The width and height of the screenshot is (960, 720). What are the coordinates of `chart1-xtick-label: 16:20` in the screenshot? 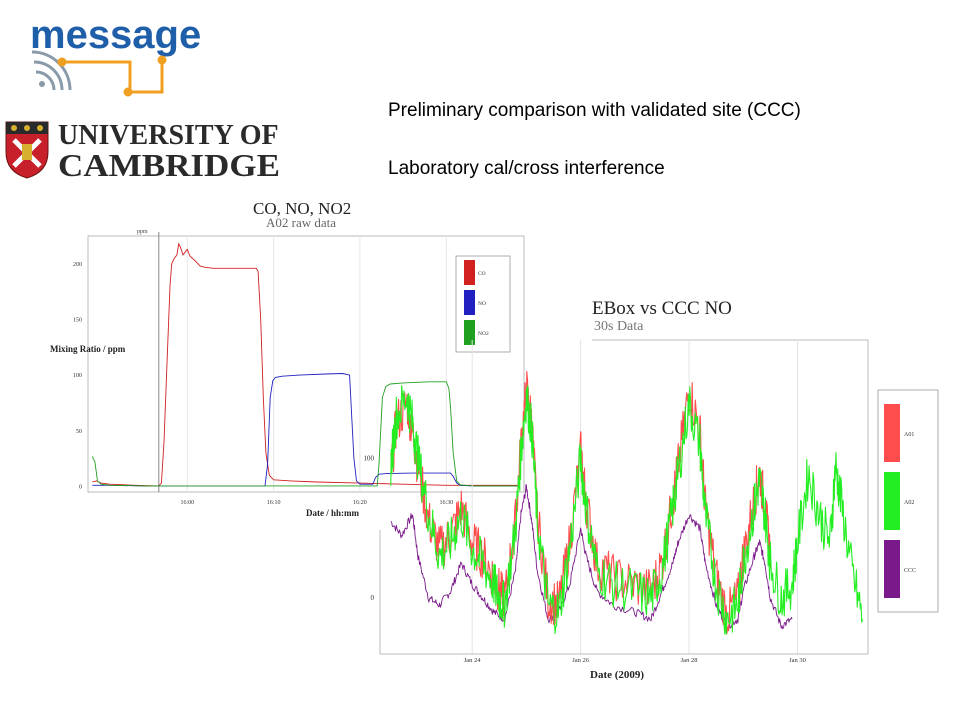 It's located at (360, 503).